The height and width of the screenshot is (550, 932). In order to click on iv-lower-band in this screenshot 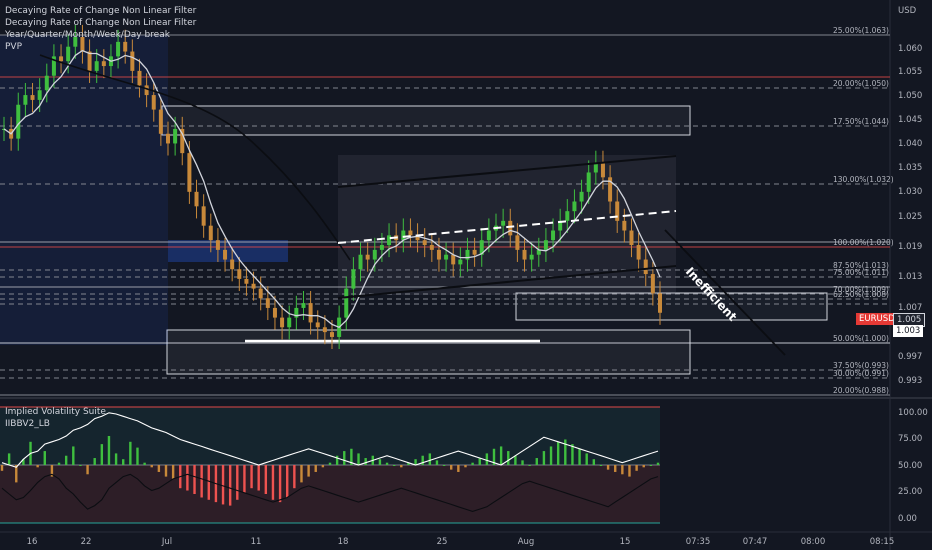, I will do `click(330, 494)`.